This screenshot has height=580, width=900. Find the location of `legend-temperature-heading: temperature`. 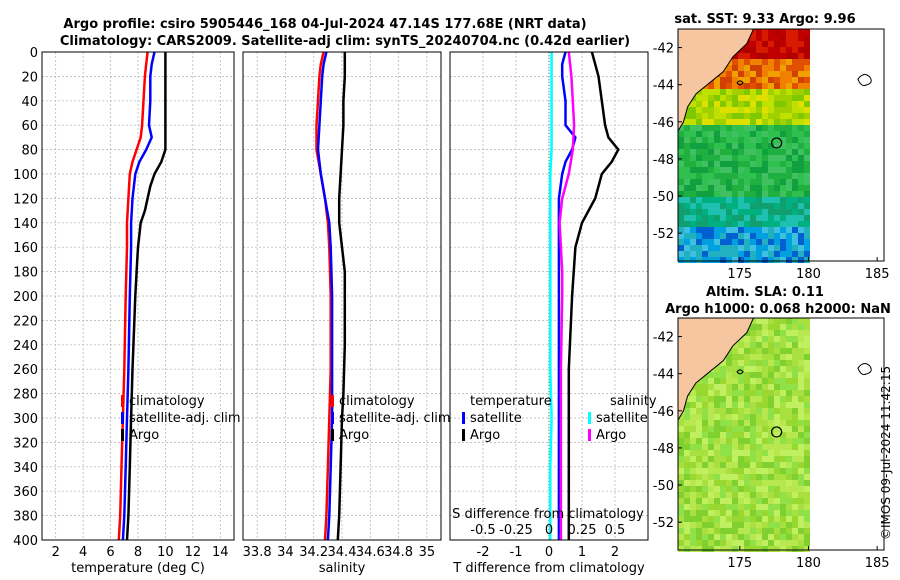

legend-temperature-heading: temperature is located at coordinates (511, 401).